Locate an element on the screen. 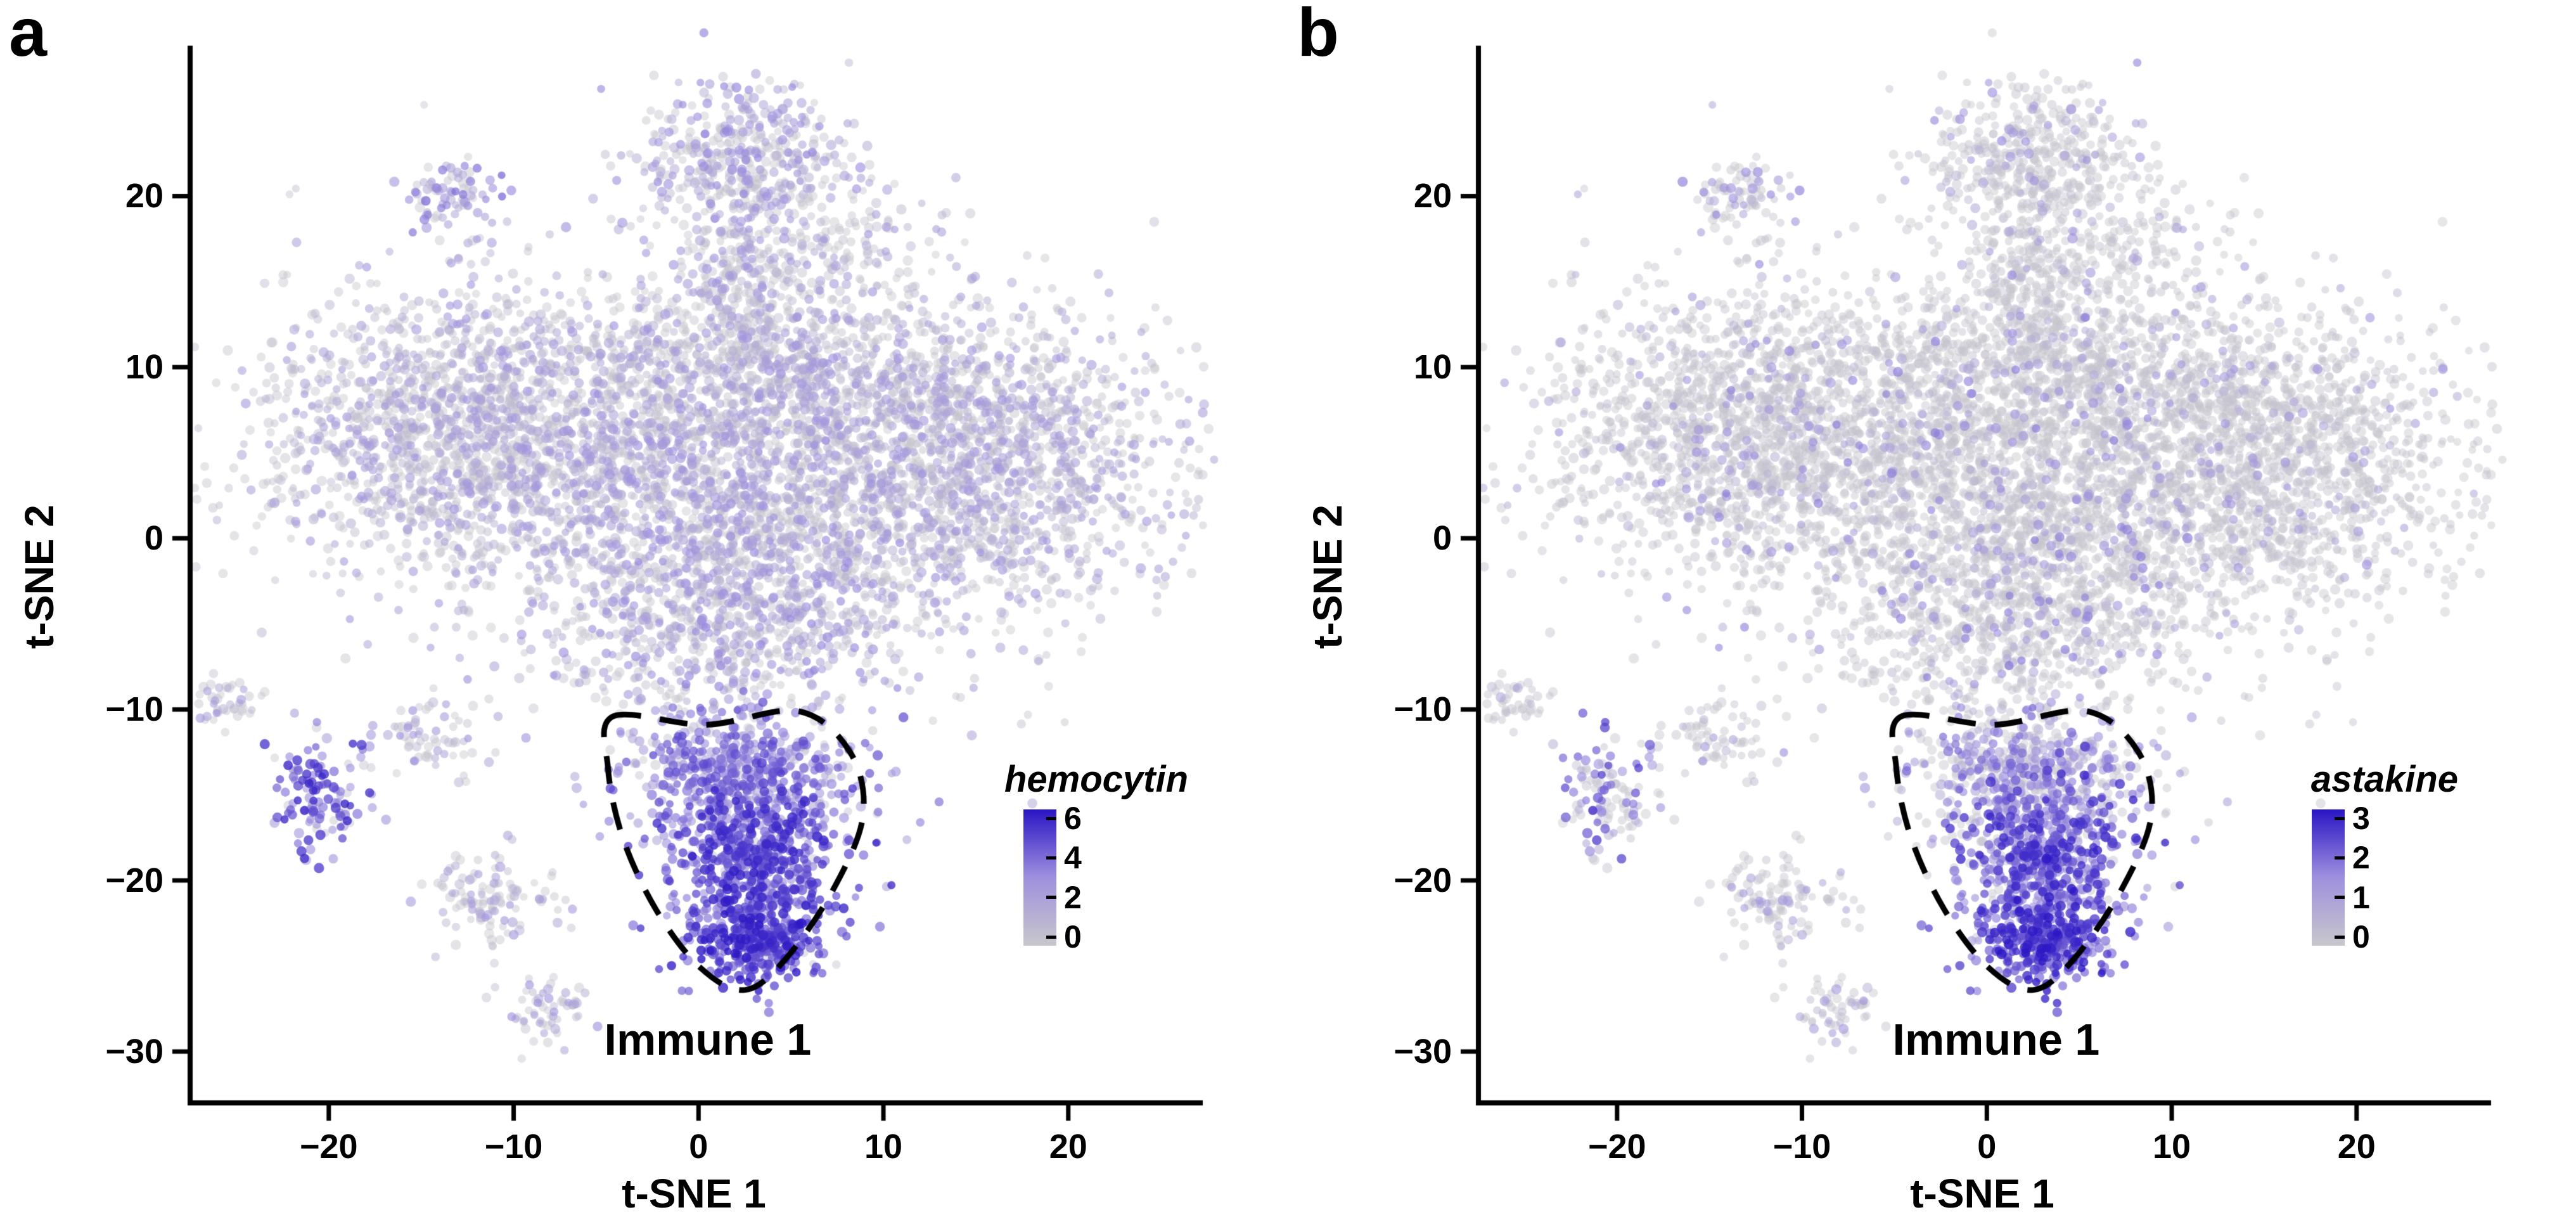 This screenshot has width=2576, height=1217. panel-label-a: a is located at coordinates (28, 35).